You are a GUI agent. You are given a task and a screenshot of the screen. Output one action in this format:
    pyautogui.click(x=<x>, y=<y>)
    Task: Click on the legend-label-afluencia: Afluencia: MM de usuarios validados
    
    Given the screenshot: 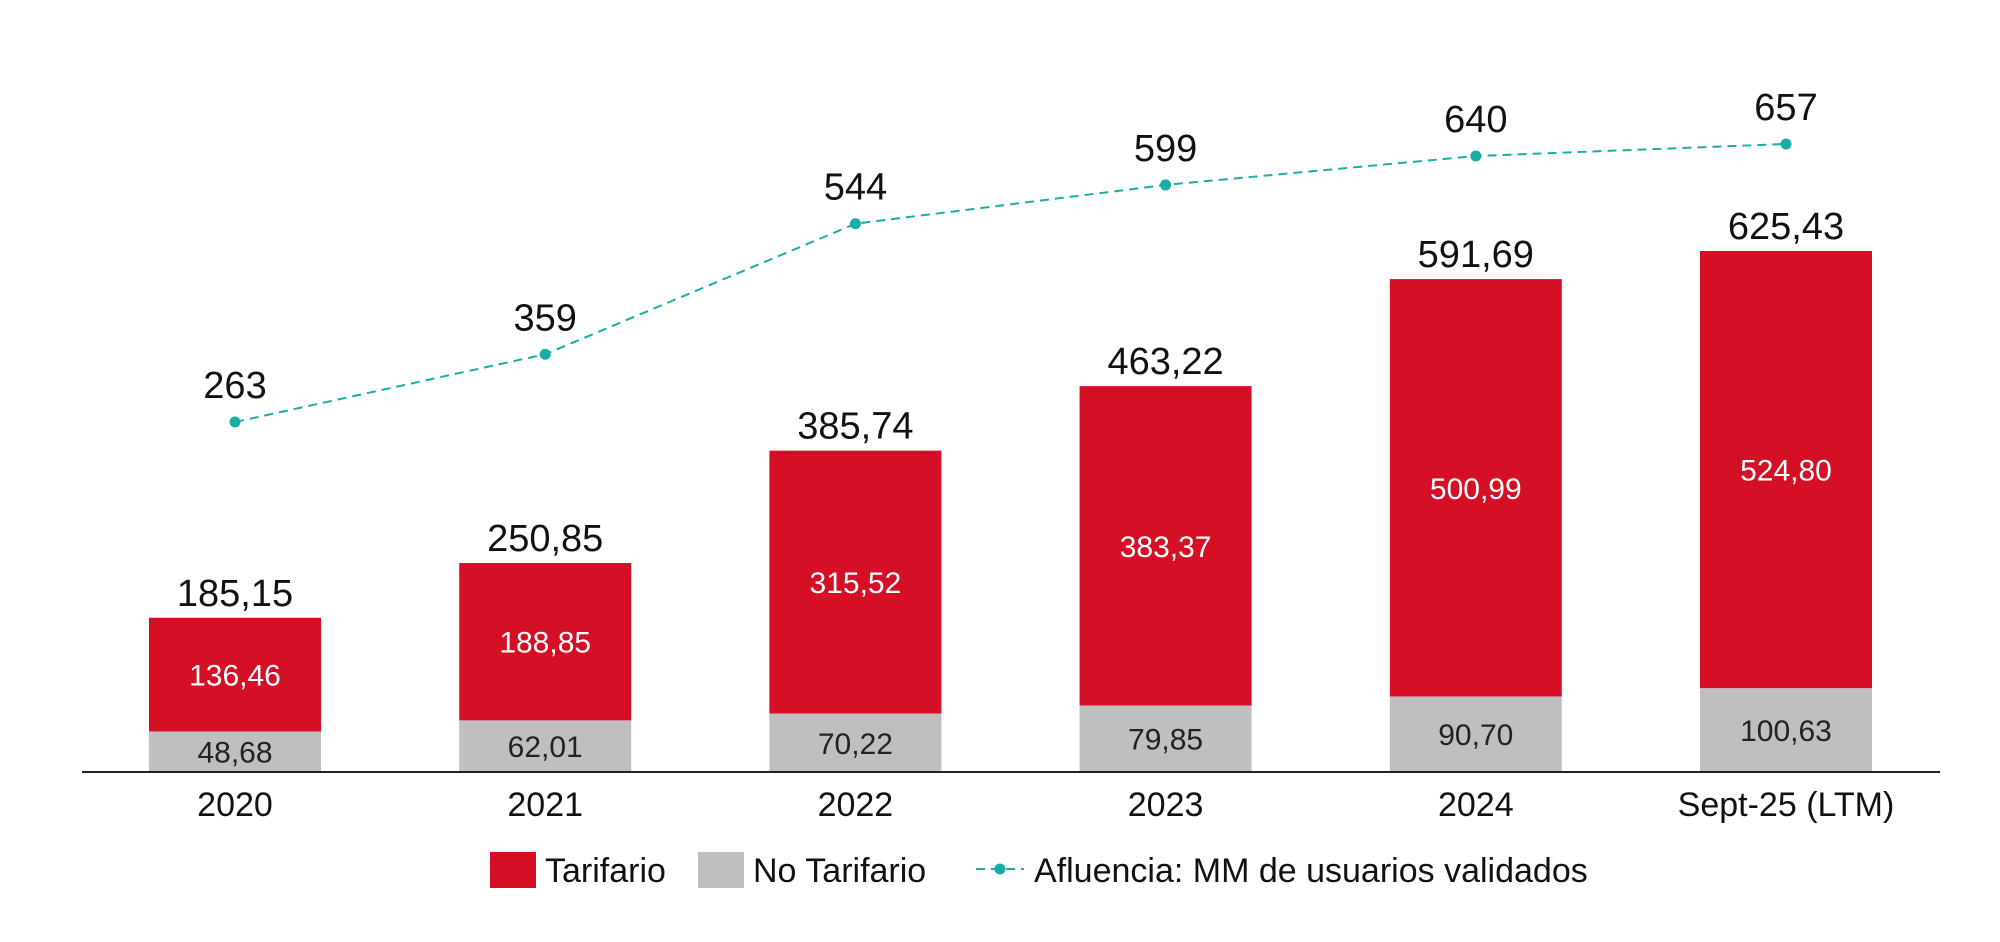 What is the action you would take?
    pyautogui.click(x=1311, y=871)
    